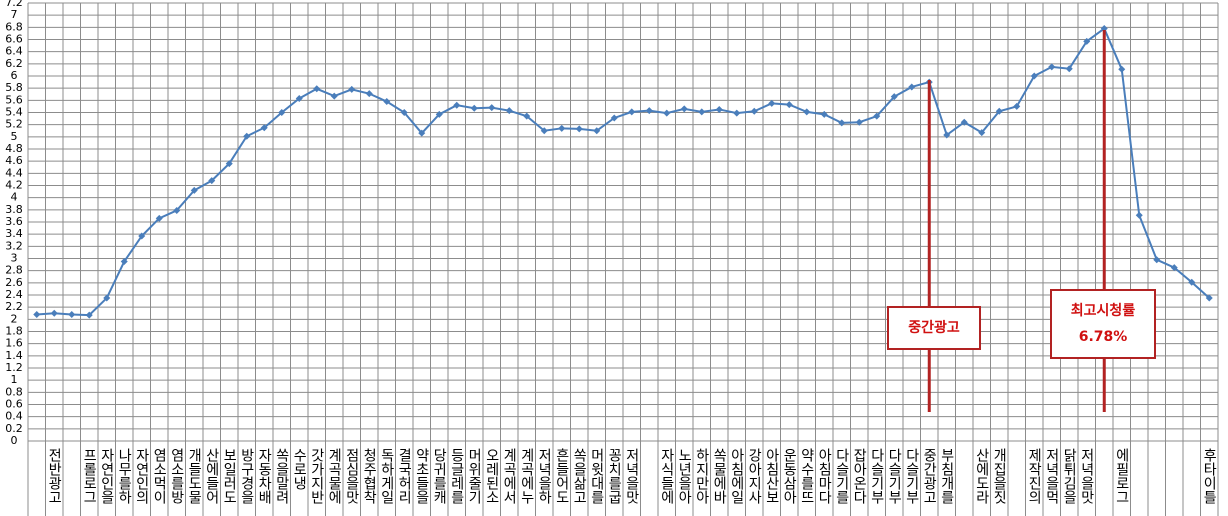 This screenshot has height=516, width=1228. I want to click on y-tick-label: 1, so click(14, 379).